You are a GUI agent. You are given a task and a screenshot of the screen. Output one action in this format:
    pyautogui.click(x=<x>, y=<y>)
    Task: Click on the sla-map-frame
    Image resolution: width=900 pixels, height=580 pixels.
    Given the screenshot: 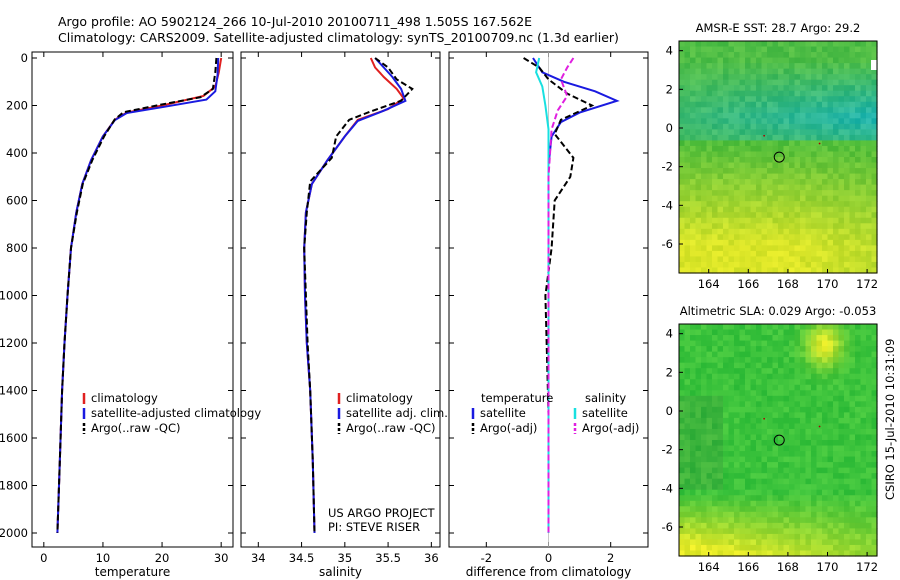 What is the action you would take?
    pyautogui.click(x=778, y=440)
    